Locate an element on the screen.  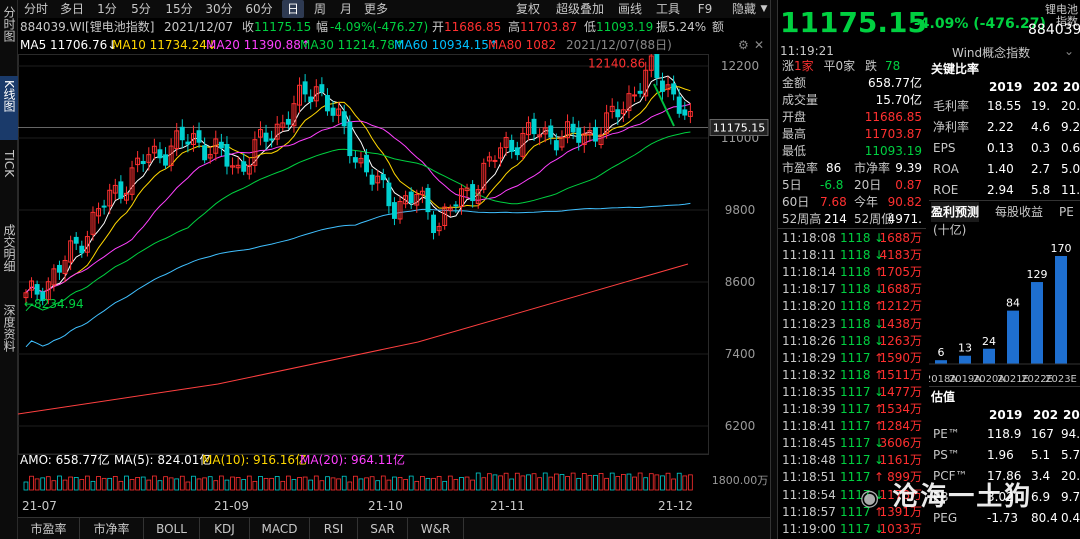
tab-intraday: 分时图 is located at coordinates (9, 38).